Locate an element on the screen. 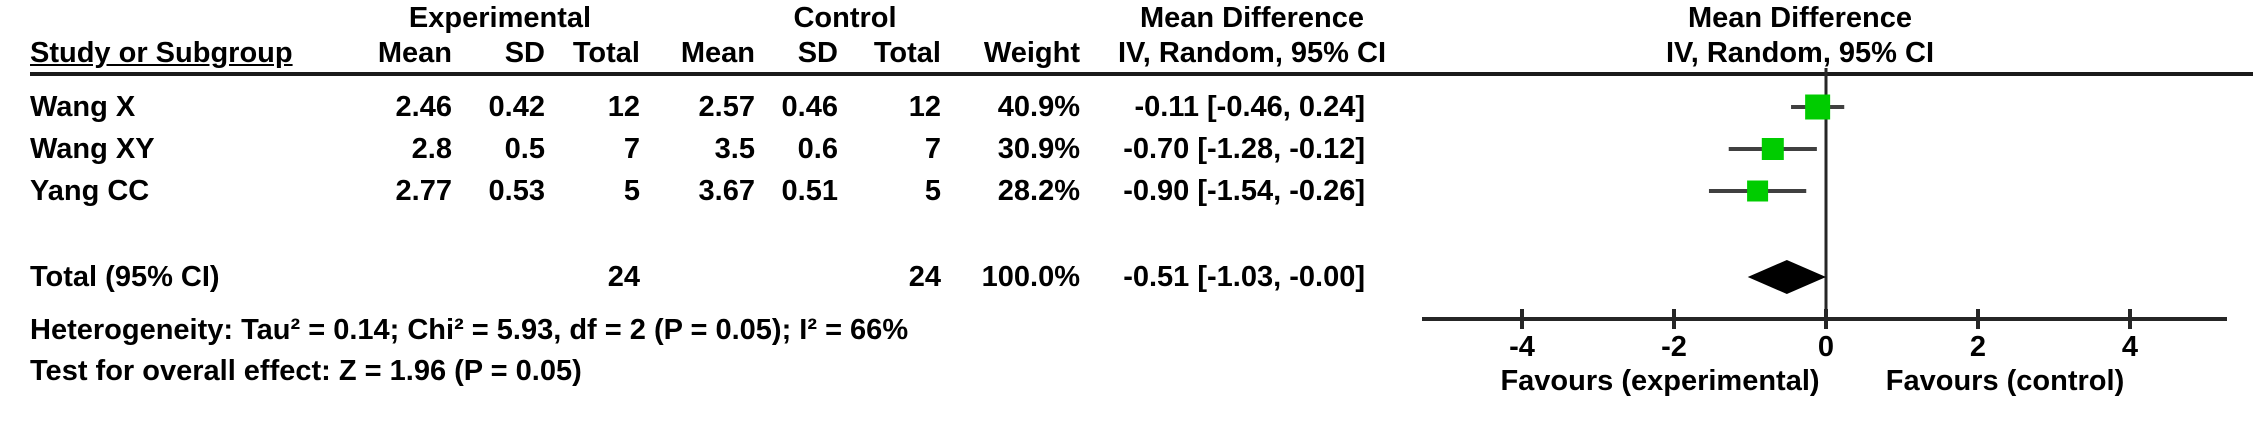  plot-subtitle: IV, Random, 95% CI is located at coordinates (1800, 53).